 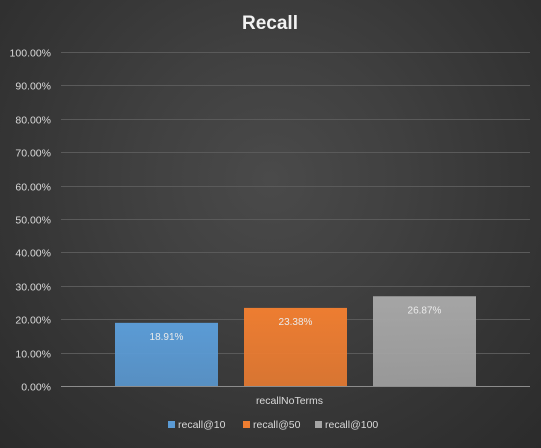 What do you see at coordinates (33, 154) in the screenshot?
I see `y-tick-label: 70.00%` at bounding box center [33, 154].